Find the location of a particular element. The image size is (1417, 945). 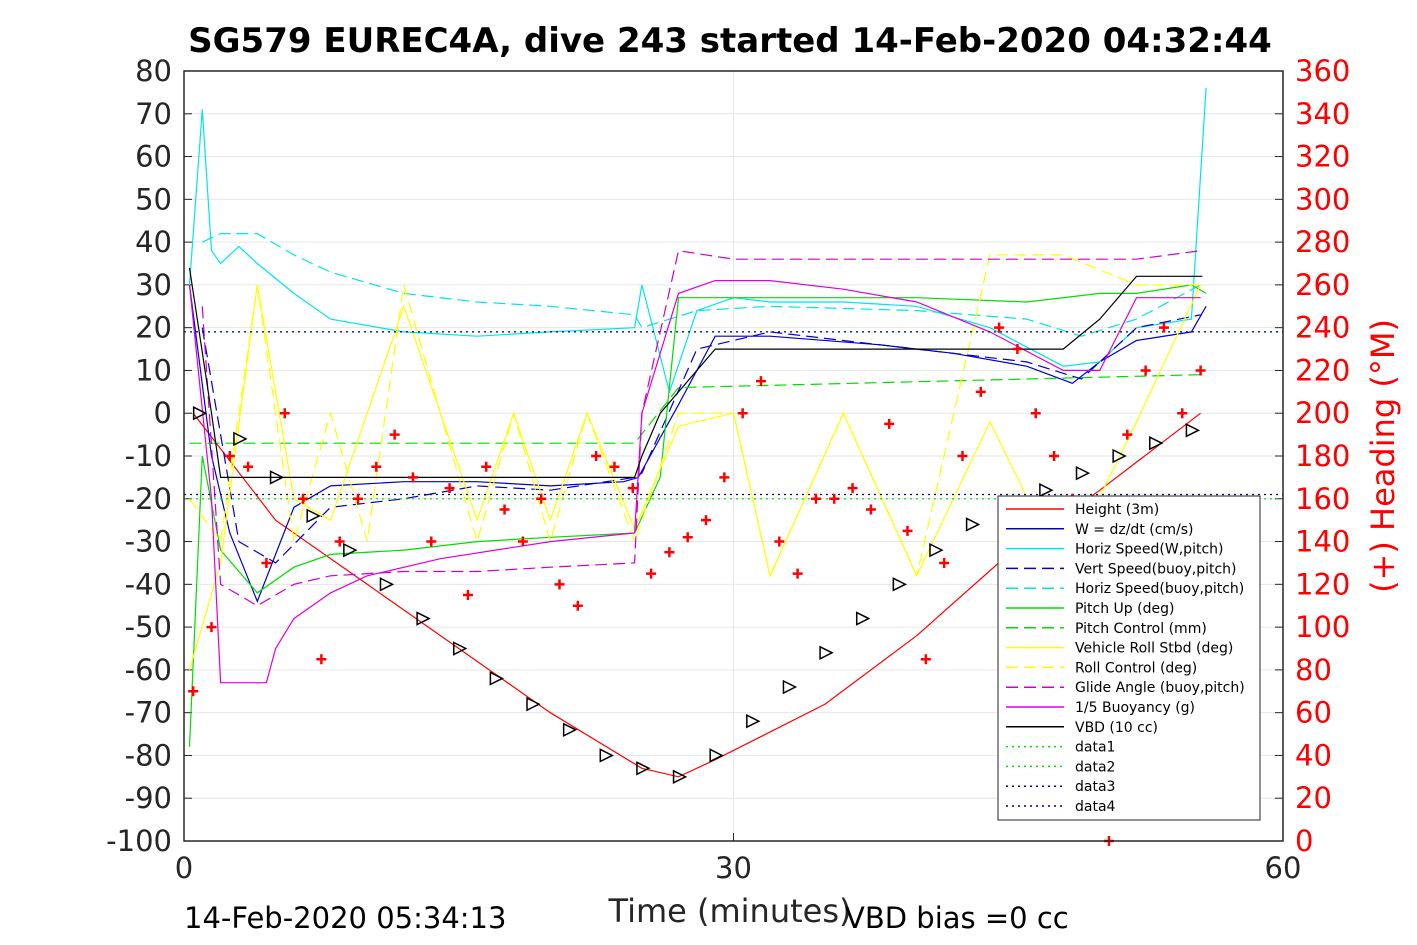

legend-label-2: W = dz/dt (cm/s) is located at coordinates (1134, 530).